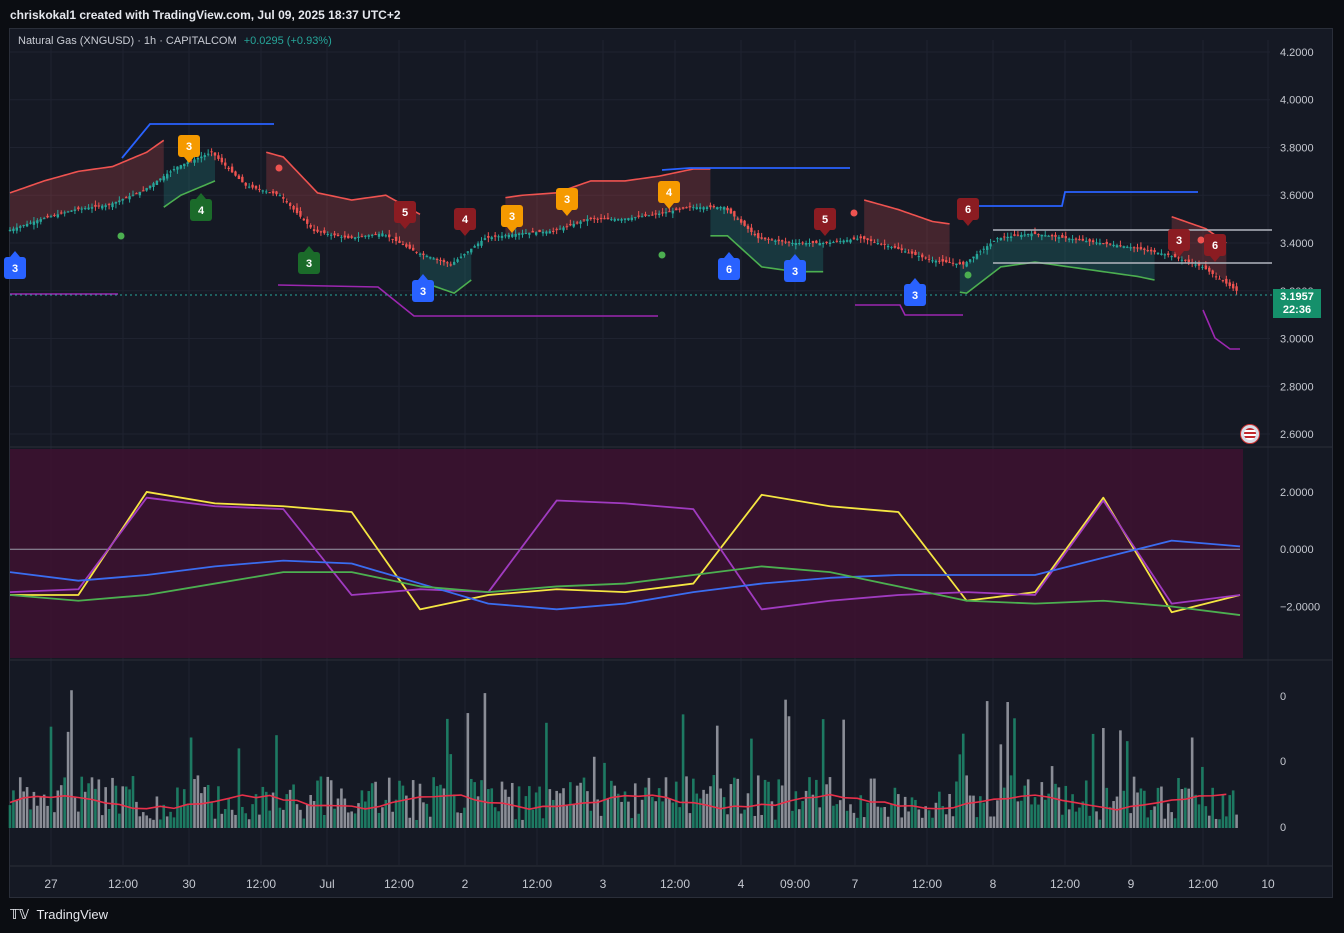  I want to click on setup-label-text: 3, so click(567, 200).